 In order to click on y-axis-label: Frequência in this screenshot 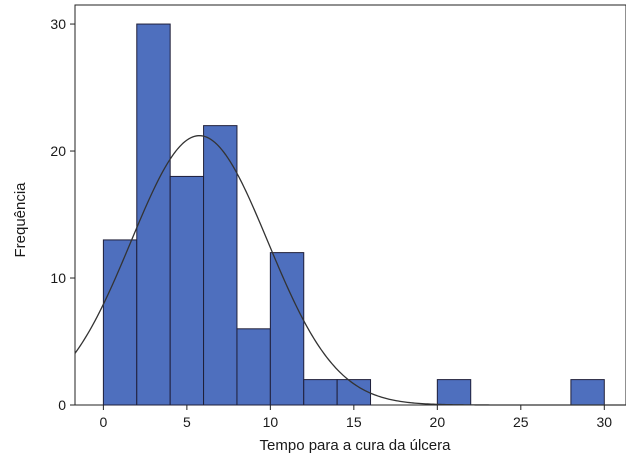, I will do `click(20, 220)`.